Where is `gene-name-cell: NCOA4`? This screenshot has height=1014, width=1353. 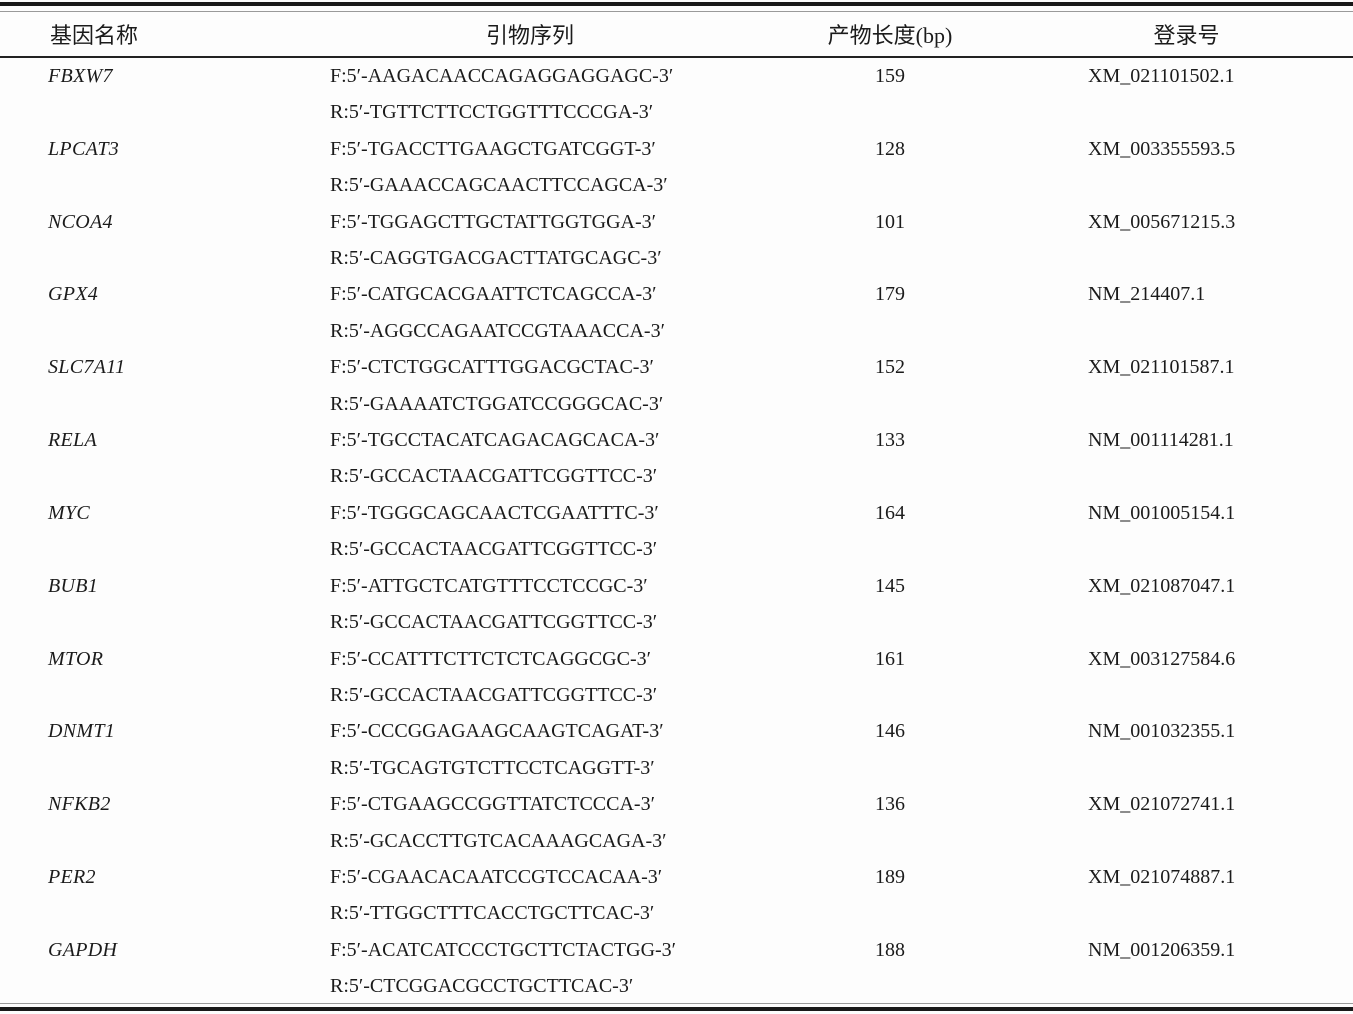
gene-name-cell: NCOA4 is located at coordinates (80, 221).